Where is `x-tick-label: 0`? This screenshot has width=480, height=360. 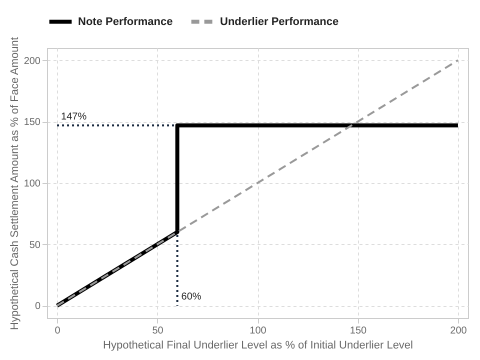 x-tick-label: 0 is located at coordinates (57, 331).